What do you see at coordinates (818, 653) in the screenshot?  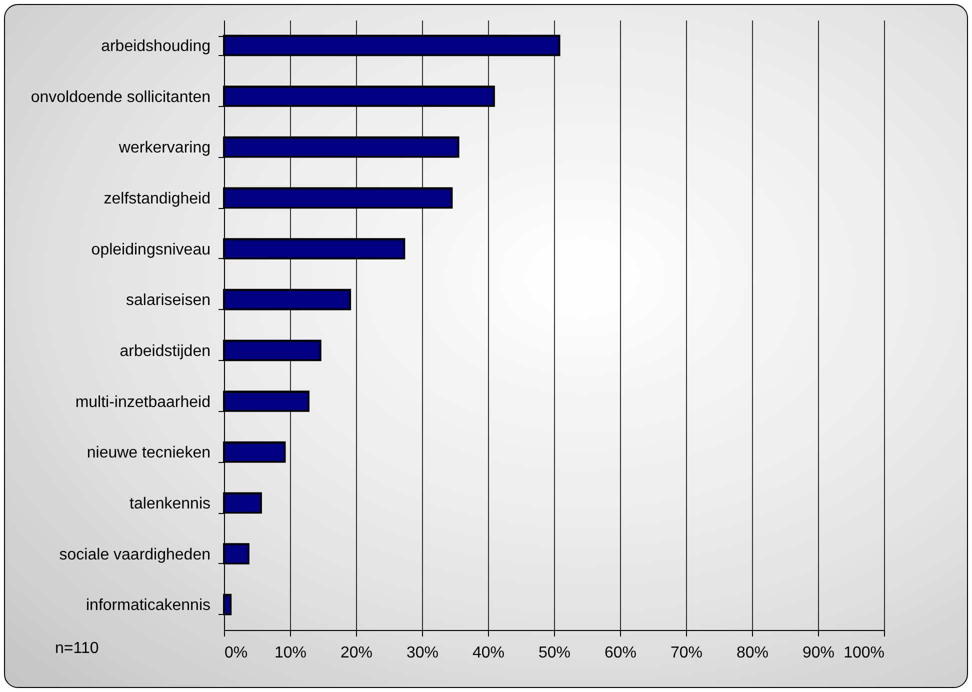 I see `x-tick-label: 90%` at bounding box center [818, 653].